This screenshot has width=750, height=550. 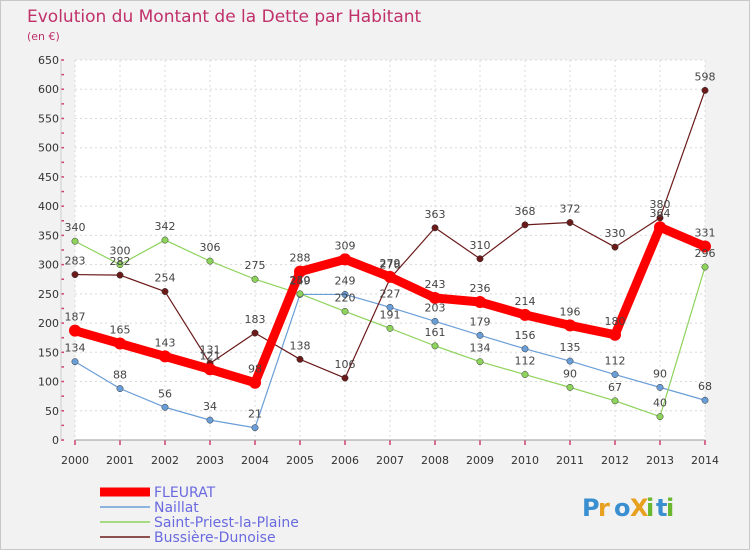 I want to click on x-tick-label: 2012, so click(x=615, y=460).